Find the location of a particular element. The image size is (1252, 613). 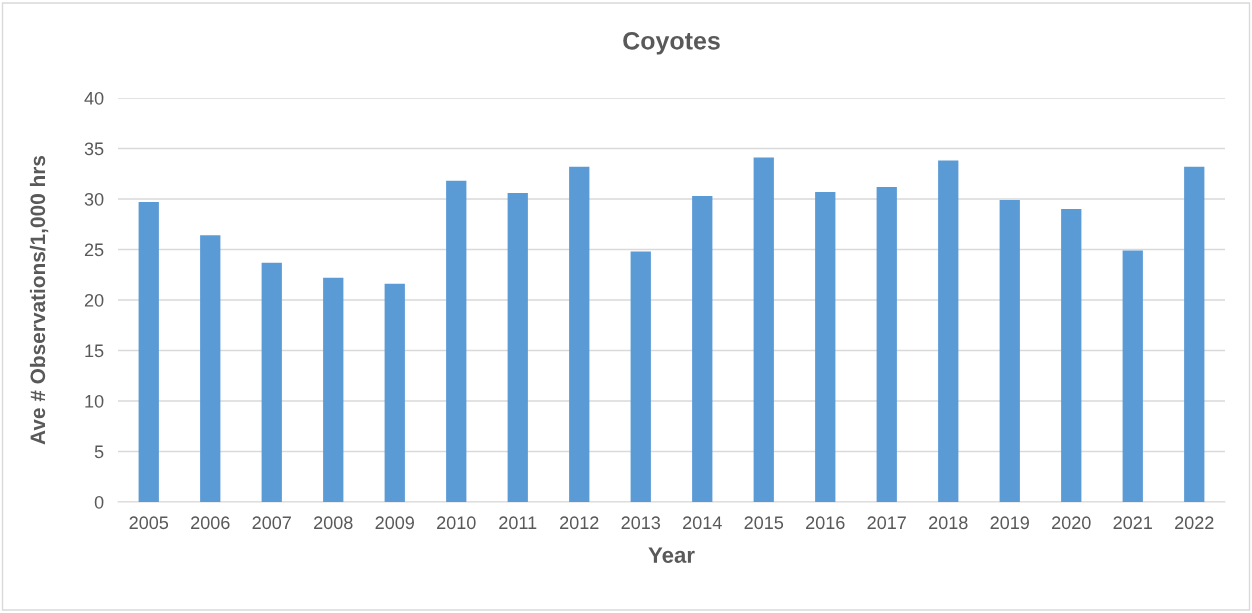

x-tick-label: 2017 is located at coordinates (886, 523).